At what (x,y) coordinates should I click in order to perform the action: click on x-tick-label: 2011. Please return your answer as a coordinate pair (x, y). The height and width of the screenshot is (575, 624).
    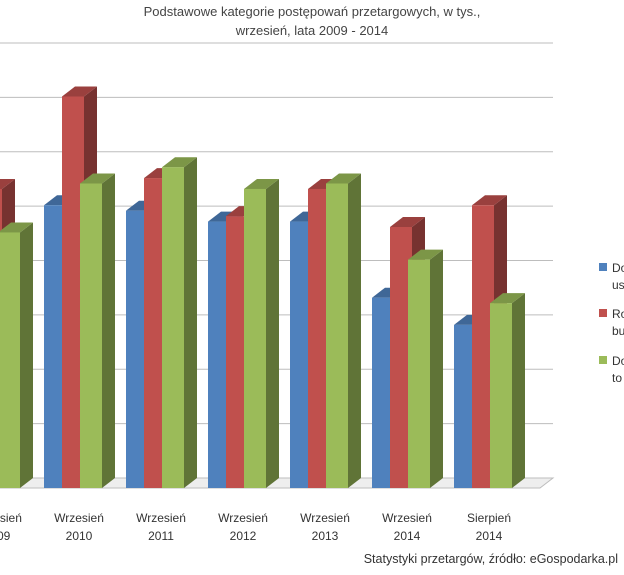
    Looking at the image, I should click on (161, 536).